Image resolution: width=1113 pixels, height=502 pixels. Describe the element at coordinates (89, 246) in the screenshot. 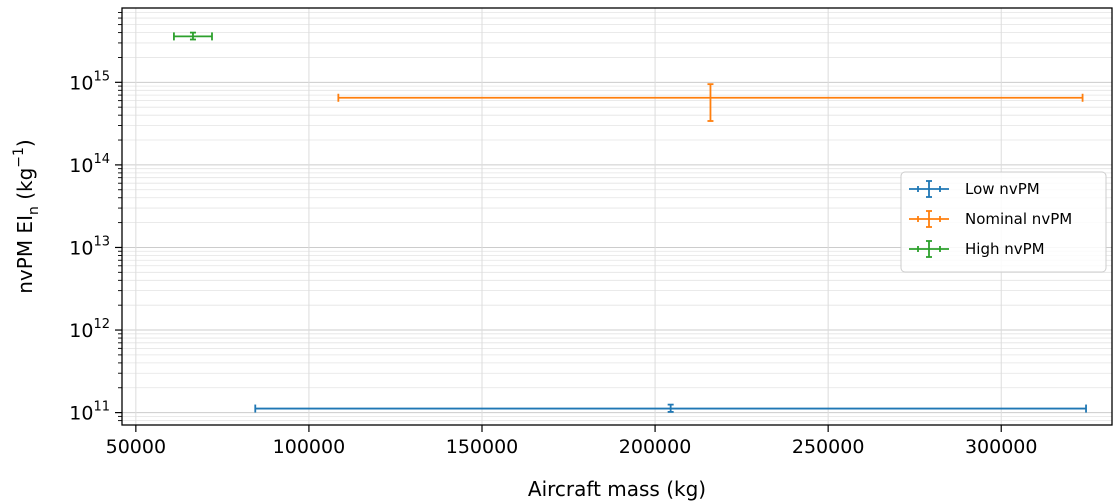

I see `y-tick-label: 1013` at that location.